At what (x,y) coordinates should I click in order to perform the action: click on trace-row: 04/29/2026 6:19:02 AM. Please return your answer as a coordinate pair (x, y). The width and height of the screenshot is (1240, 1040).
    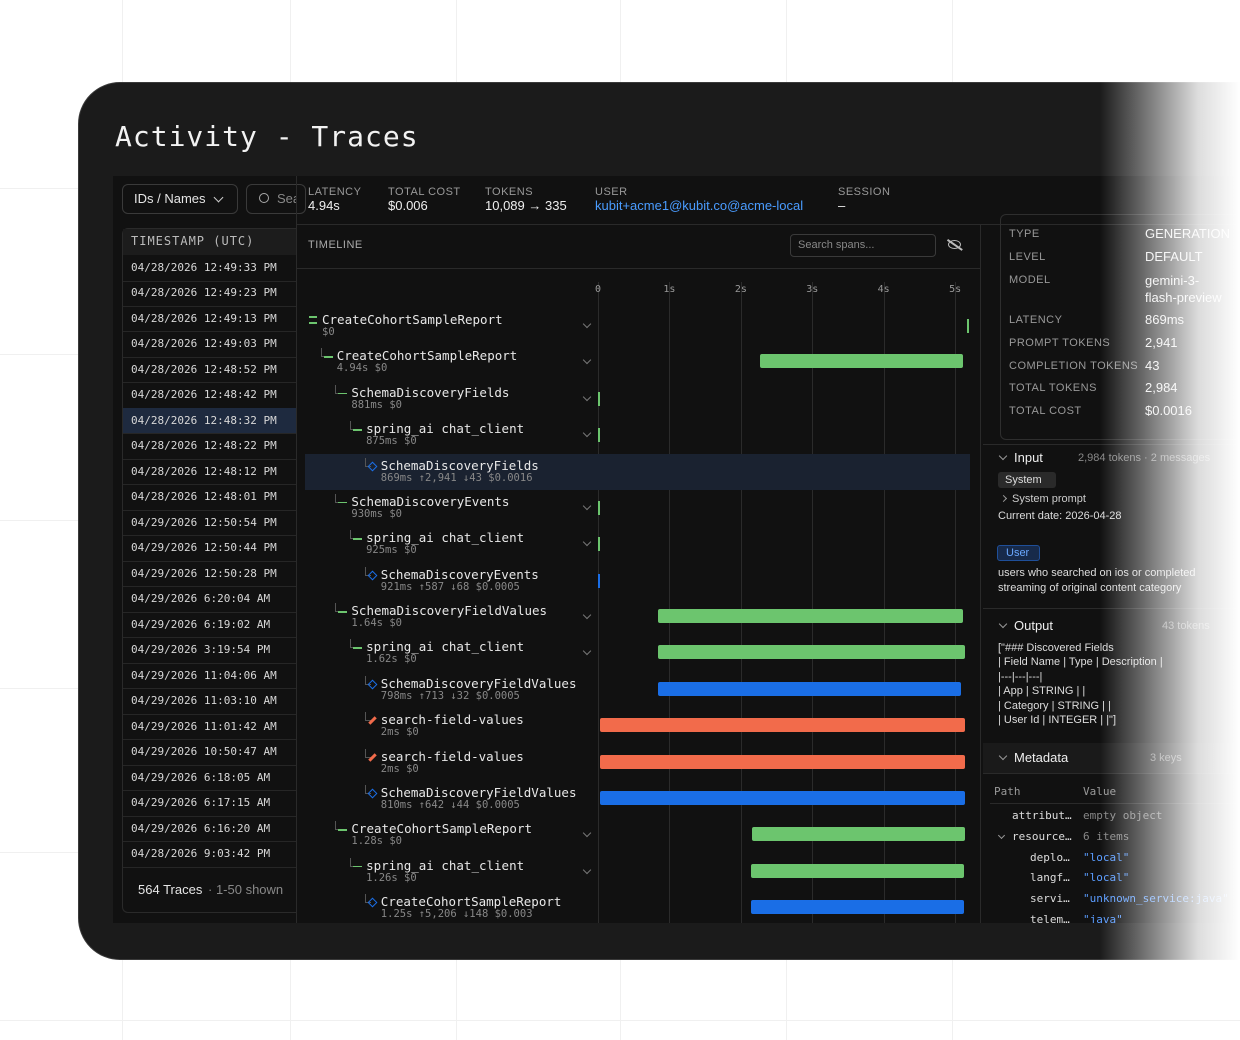
    Looking at the image, I should click on (201, 624).